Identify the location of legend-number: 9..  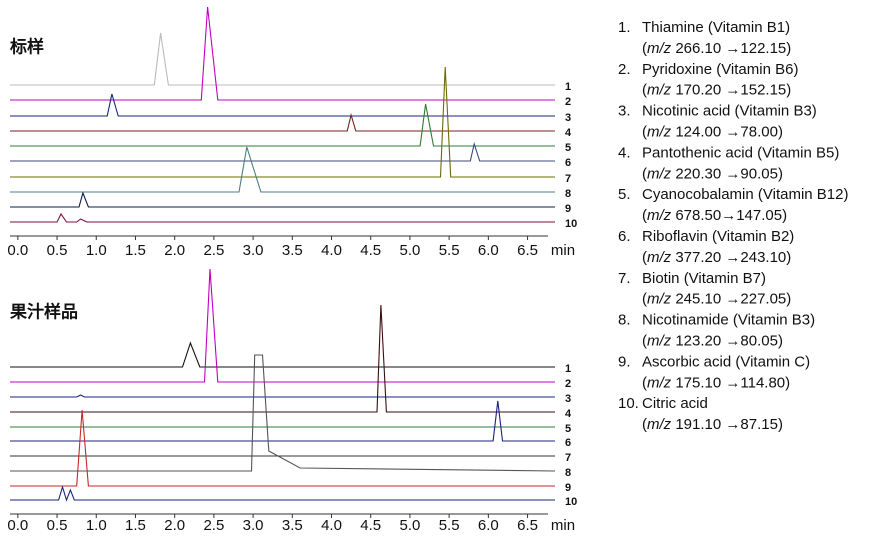
(624, 361).